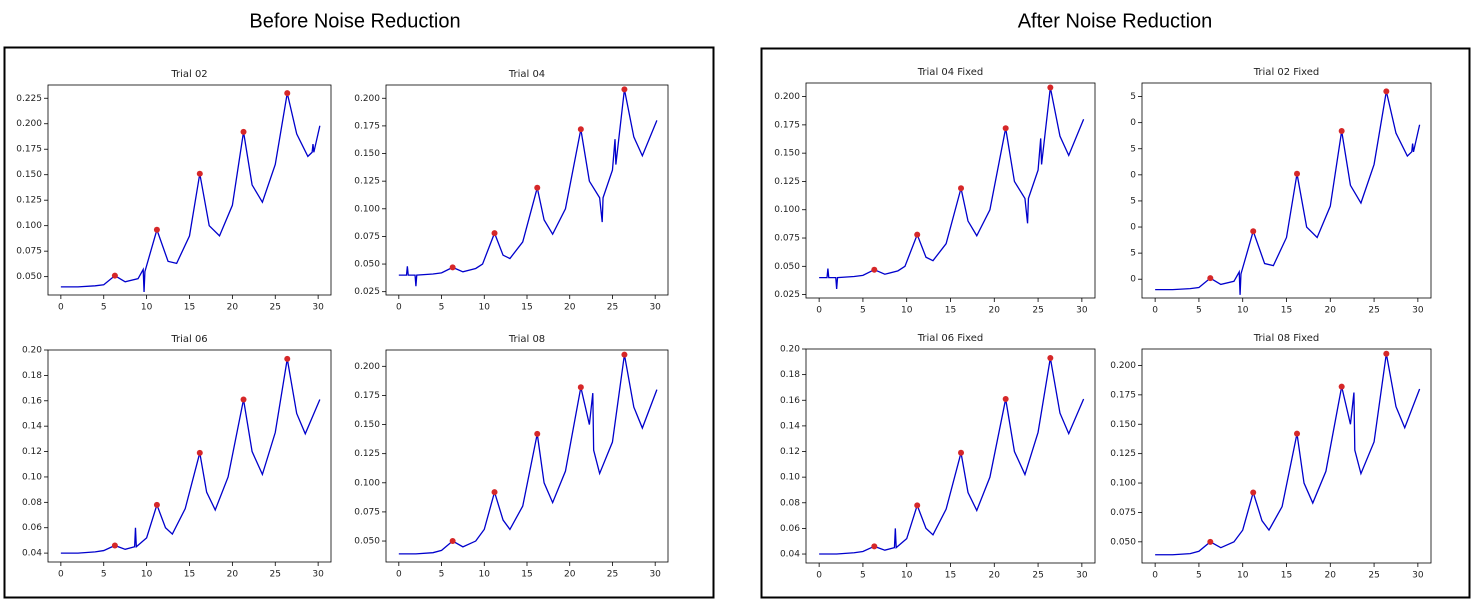 The width and height of the screenshot is (1475, 601). What do you see at coordinates (790, 426) in the screenshot?
I see `y-tick-label: 0.14` at bounding box center [790, 426].